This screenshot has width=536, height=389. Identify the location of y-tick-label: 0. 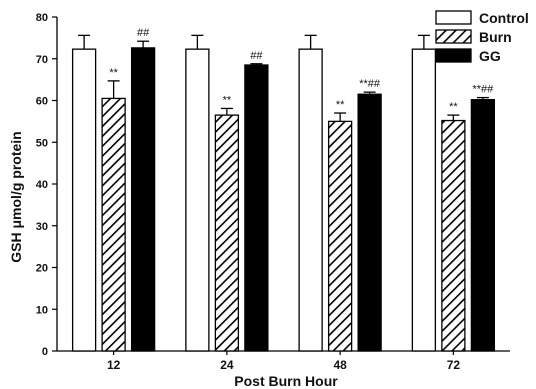
(45, 352).